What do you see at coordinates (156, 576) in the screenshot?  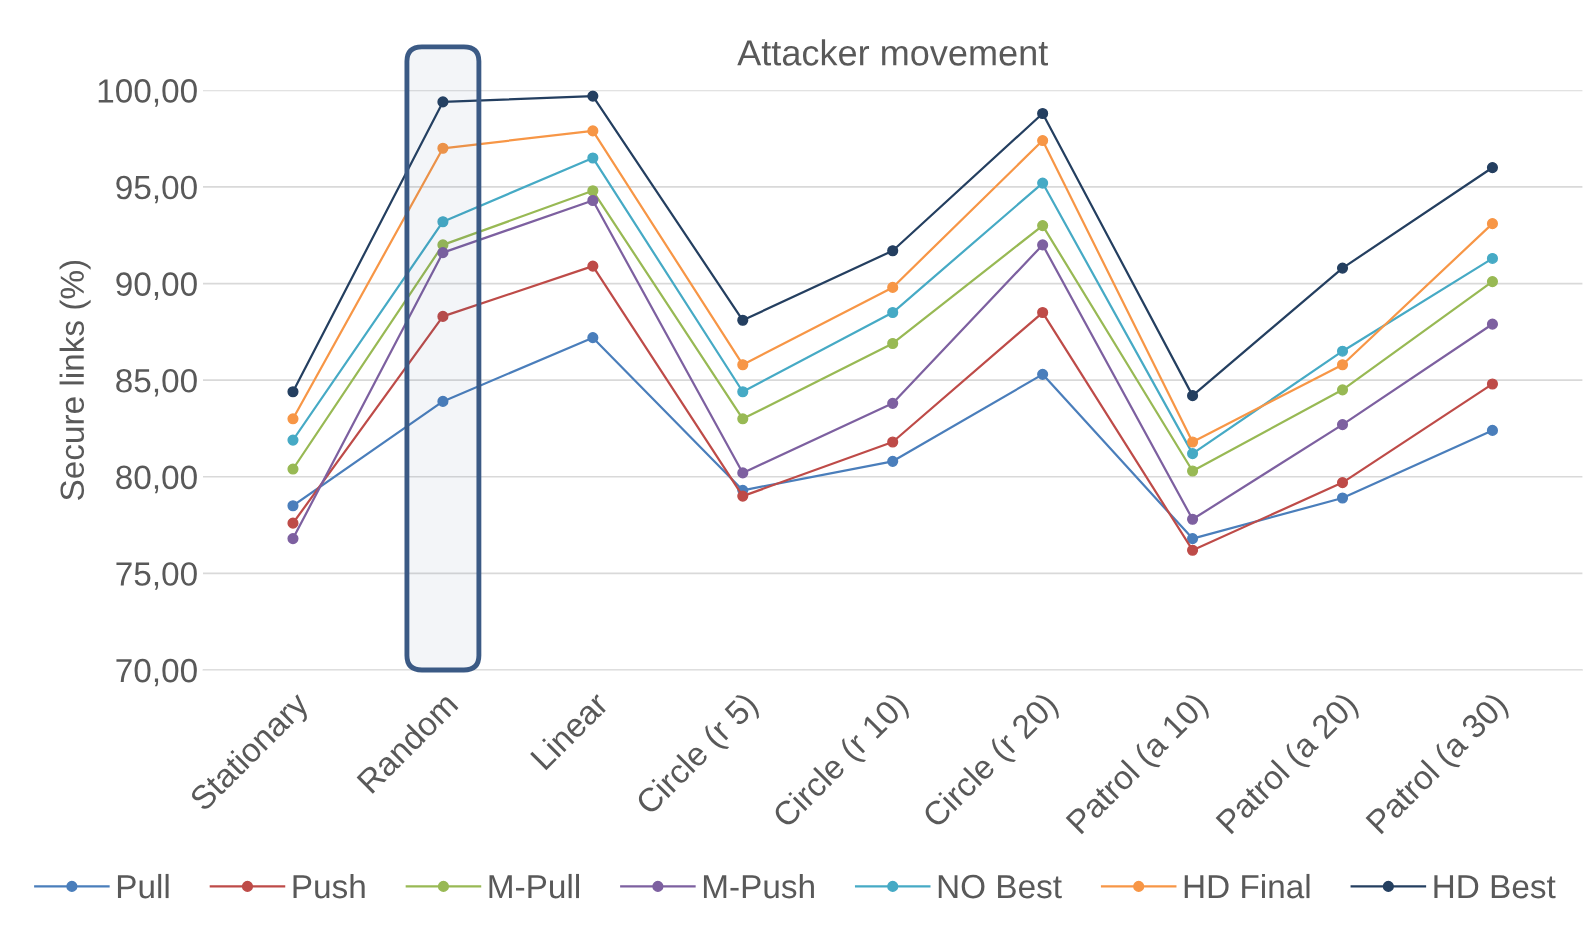 I see `y-tick-label: 75,00` at bounding box center [156, 576].